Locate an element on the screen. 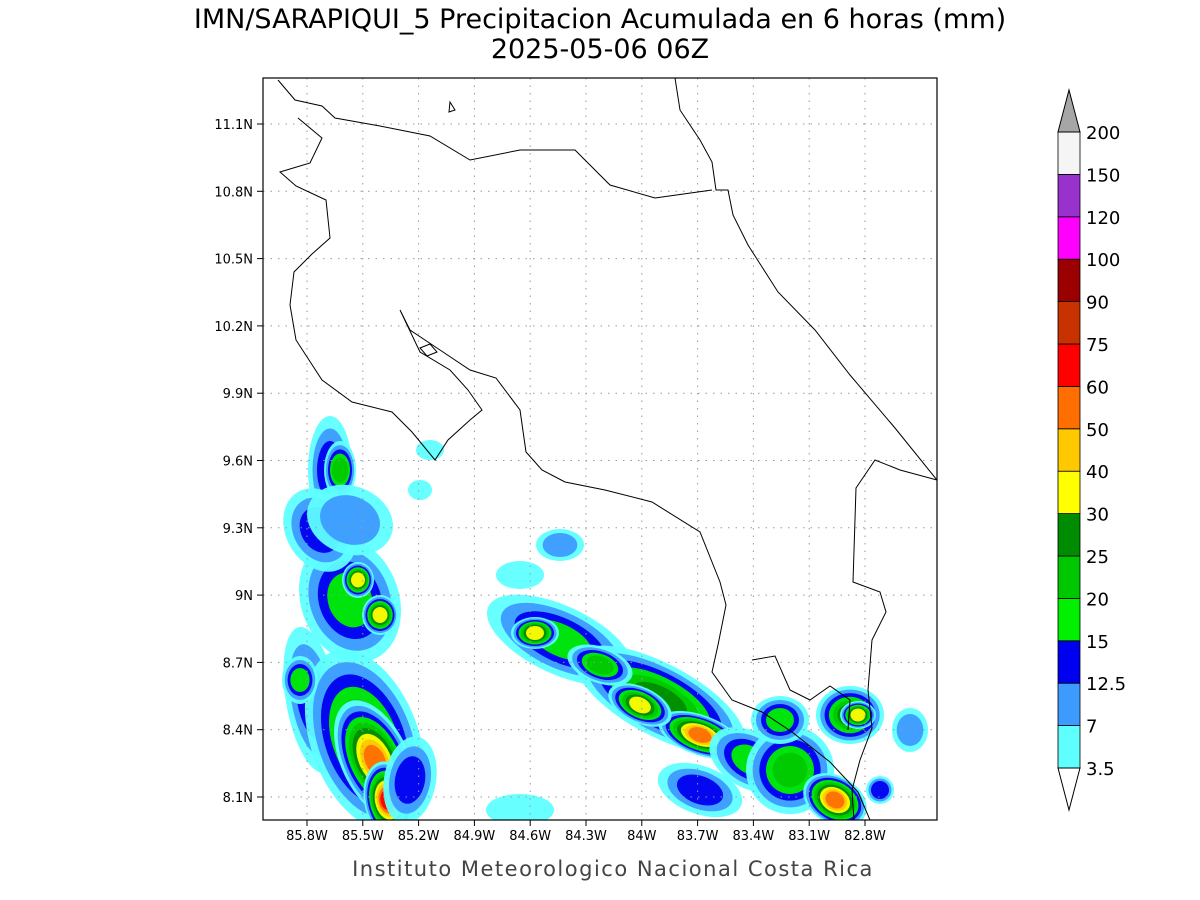 The image size is (1200, 900). colorbar-label: 90 is located at coordinates (1097, 303).